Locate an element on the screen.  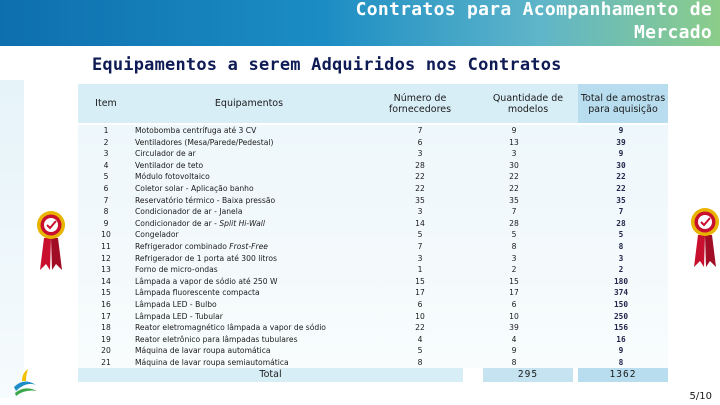
total-quantidade: 295 is located at coordinates (528, 375).